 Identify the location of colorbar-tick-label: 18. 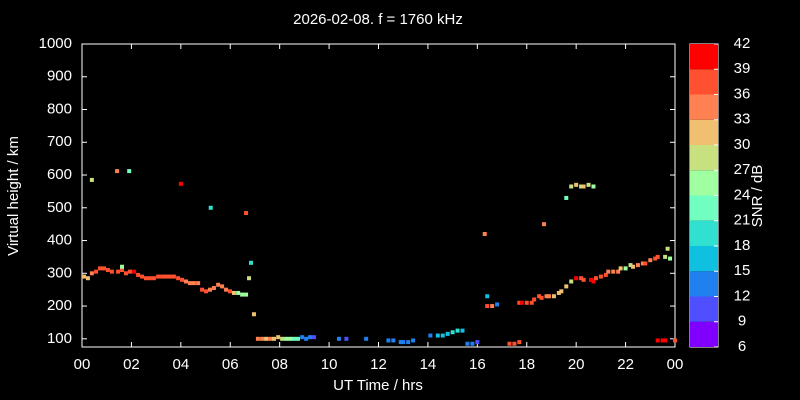
(742, 245).